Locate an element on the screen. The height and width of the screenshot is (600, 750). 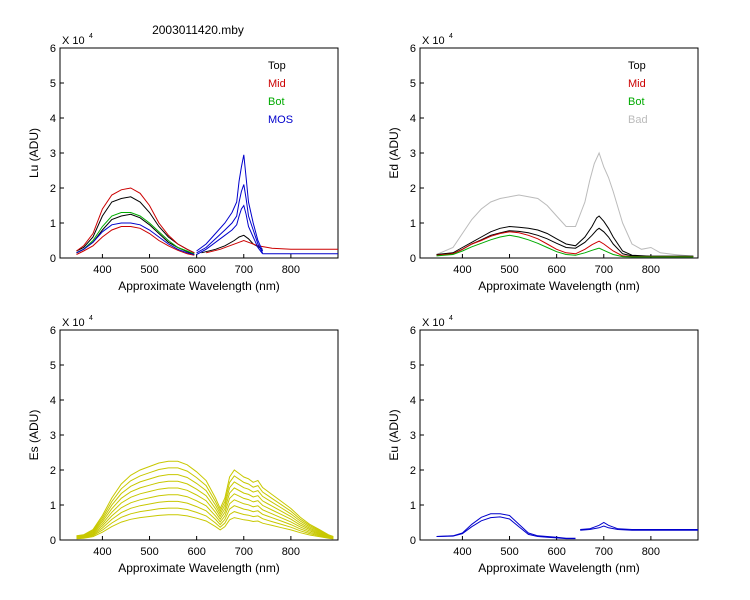
series-es is located at coordinates (205, 500).